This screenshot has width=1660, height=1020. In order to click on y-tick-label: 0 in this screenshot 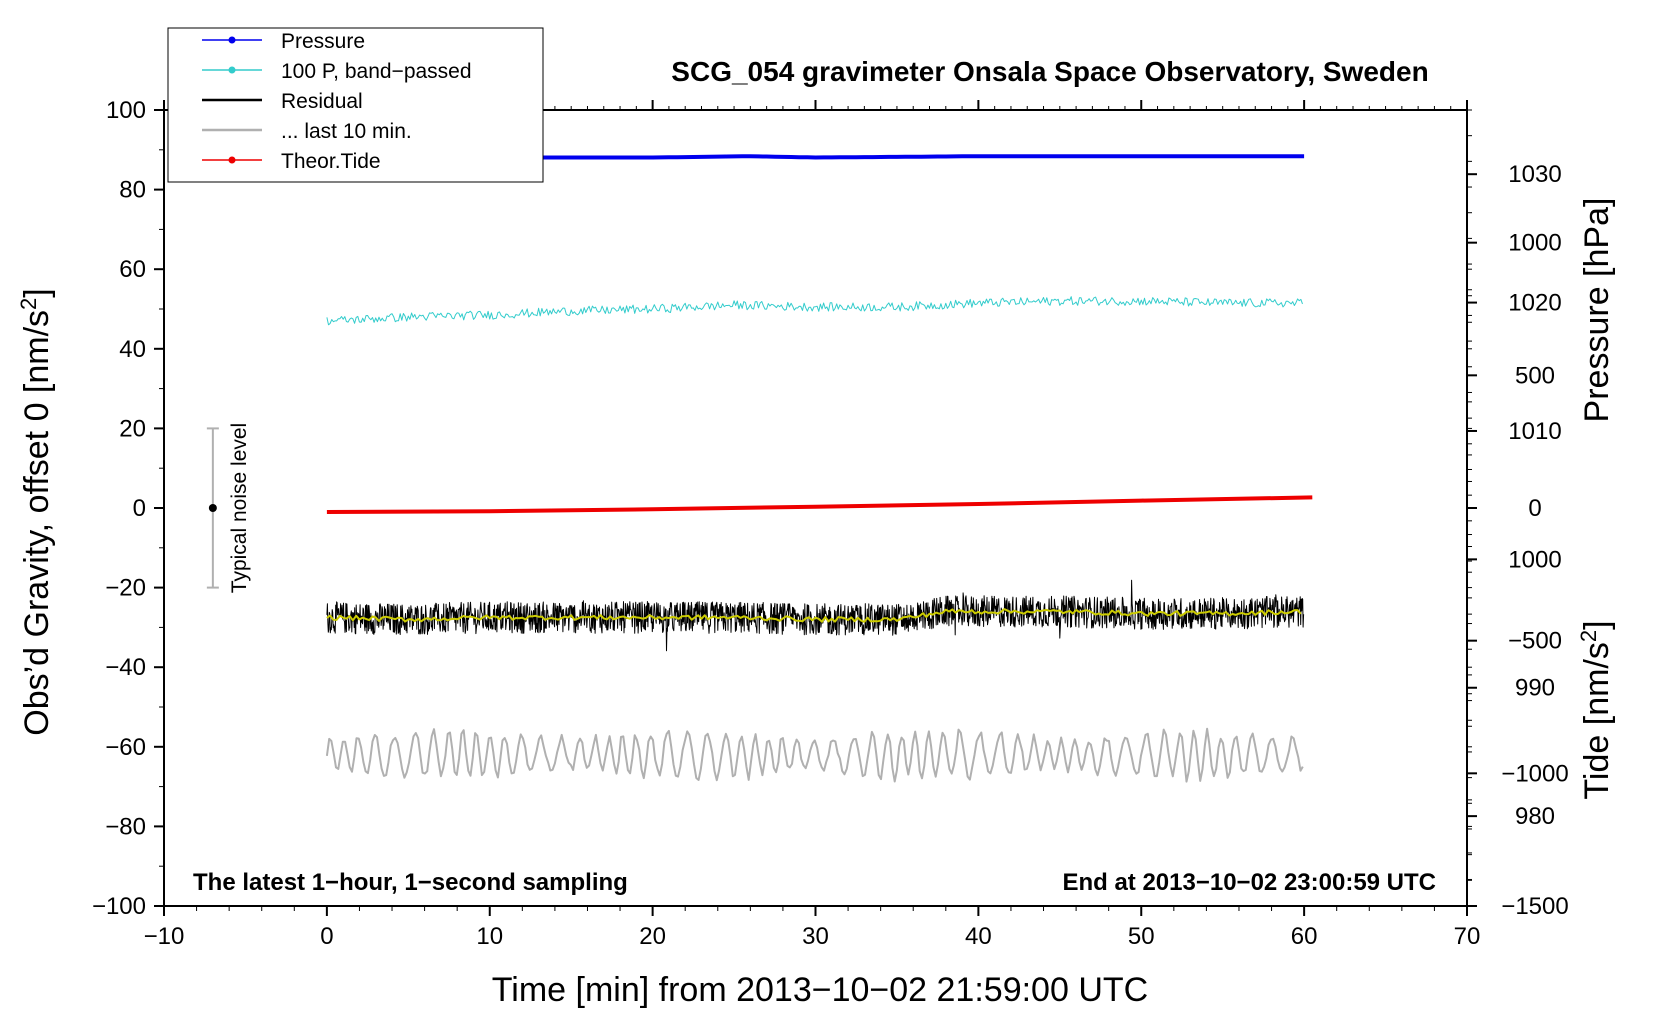, I will do `click(139, 508)`.